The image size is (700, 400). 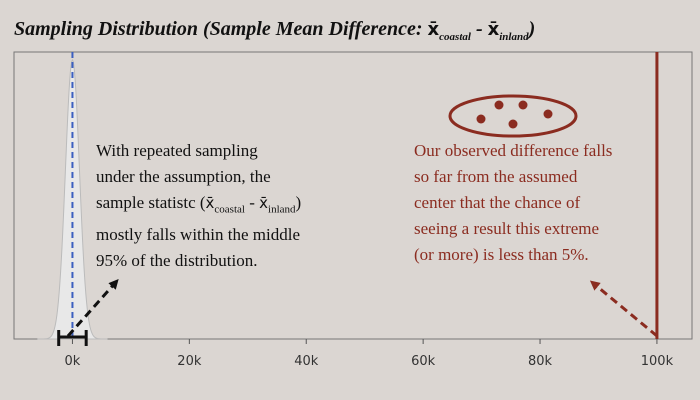 I want to click on sample-dots-ellipse, so click(x=513, y=116).